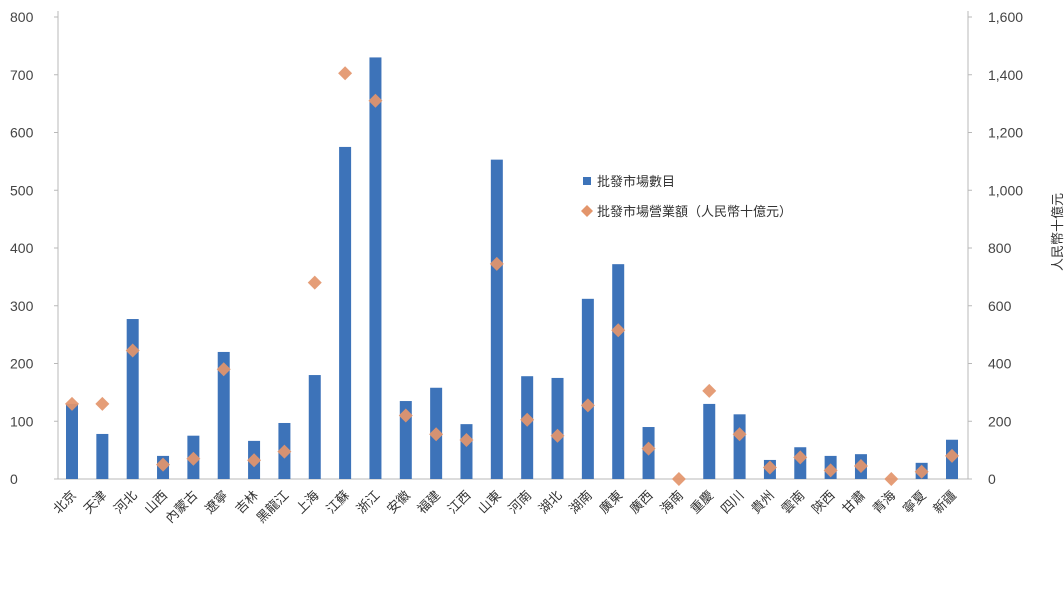  Describe the element at coordinates (22, 421) in the screenshot. I see `y-left-tick-label: 100` at that location.